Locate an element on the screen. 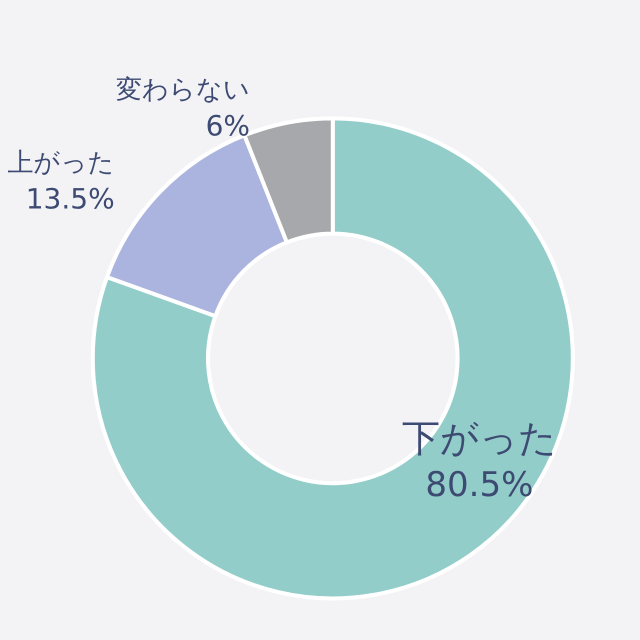 Image resolution: width=640 pixels, height=640 pixels. slice-label: 上がった is located at coordinates (61, 163).